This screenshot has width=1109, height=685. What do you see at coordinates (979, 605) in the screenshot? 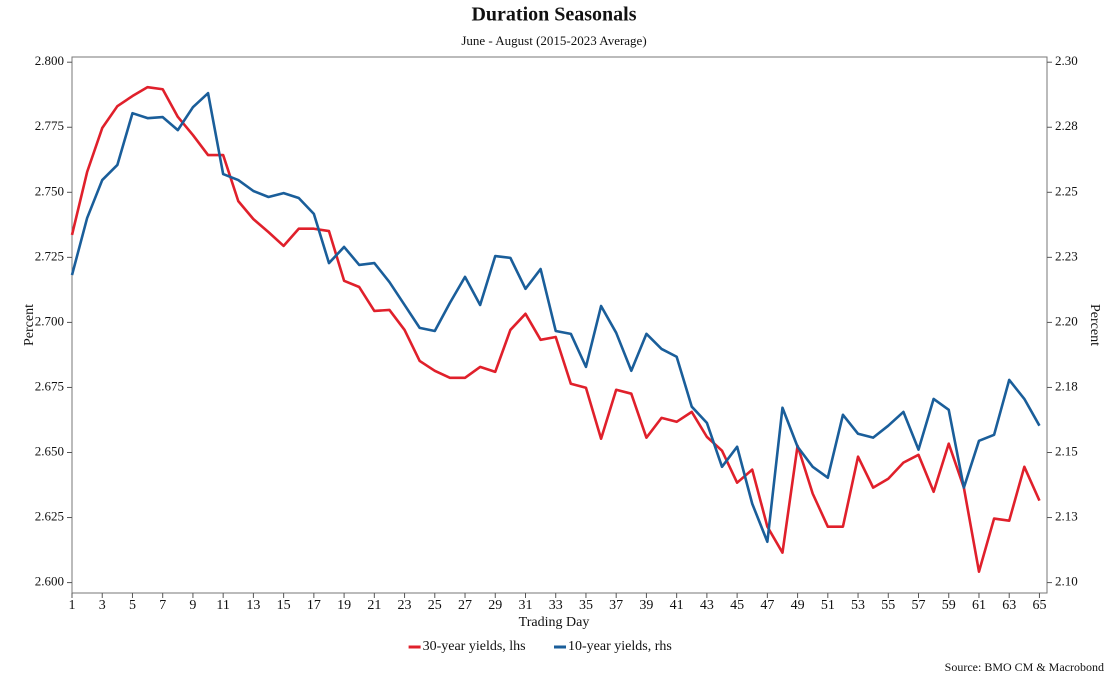
I see `x-tick-label: 61` at bounding box center [979, 605].